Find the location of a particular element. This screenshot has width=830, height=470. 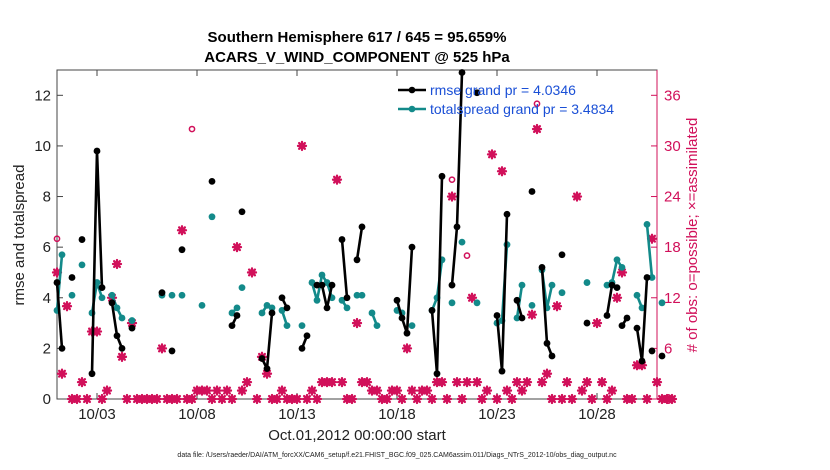

y2-tick-label: 36 is located at coordinates (672, 95).